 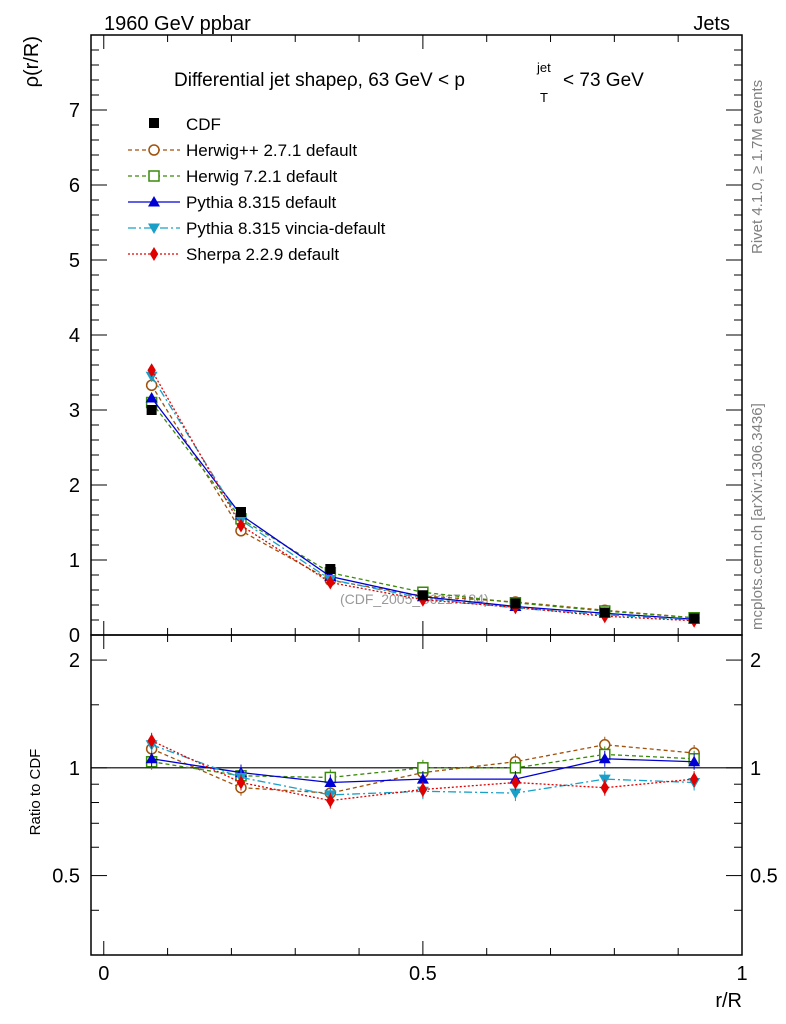 I want to click on title-main: Differential jet shapeρ, 63 GeV < p, so click(x=319, y=80).